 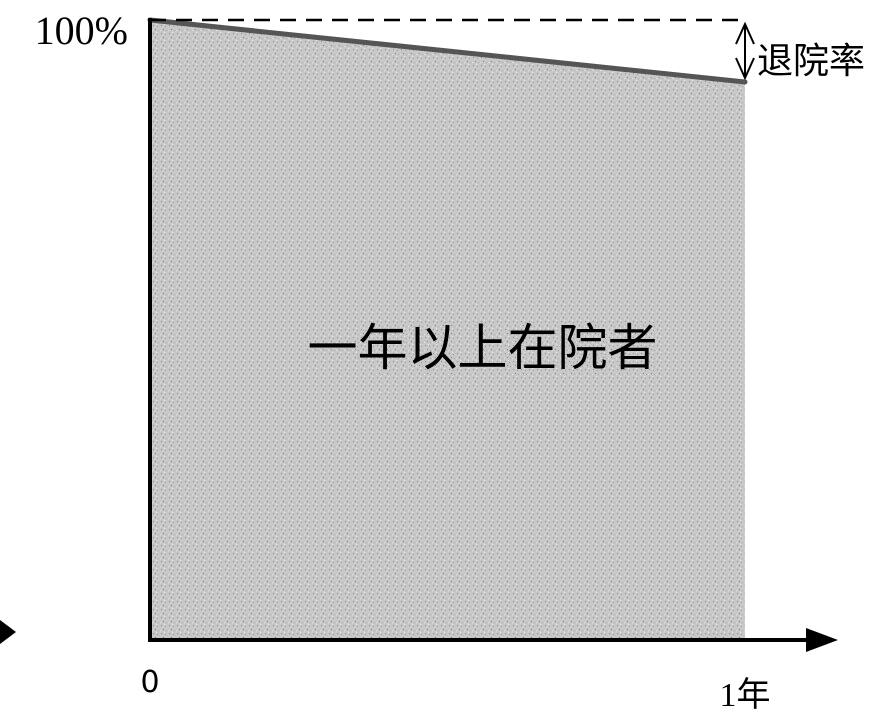 I want to click on left-arrowhead, so click(x=8, y=632).